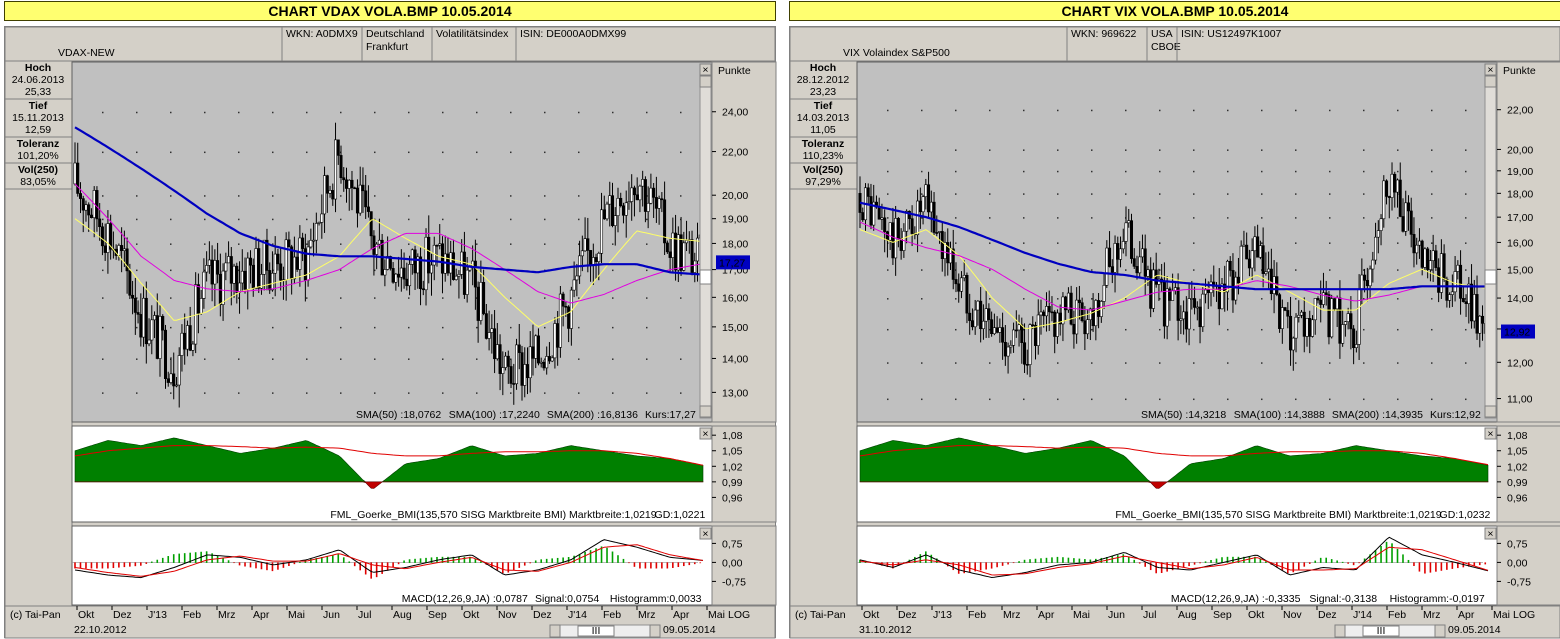  I want to click on price-axis, so click(744, 242).